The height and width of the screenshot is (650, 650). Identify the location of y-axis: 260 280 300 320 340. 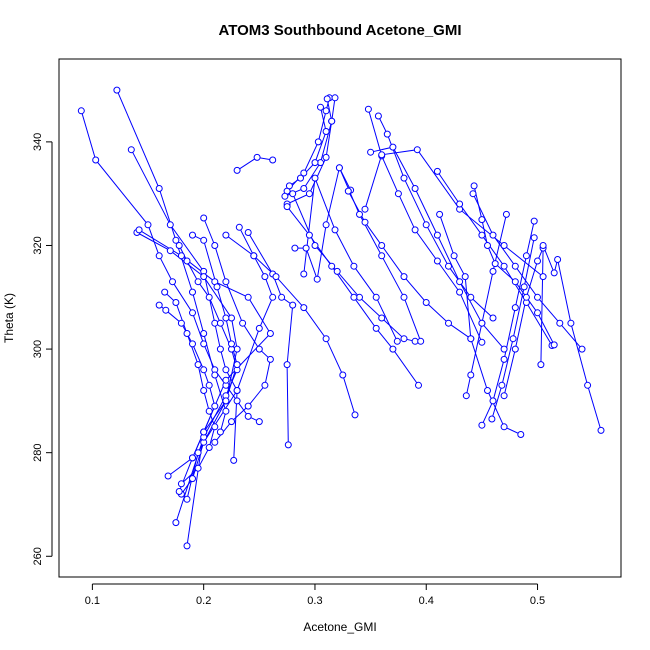
(42, 349).